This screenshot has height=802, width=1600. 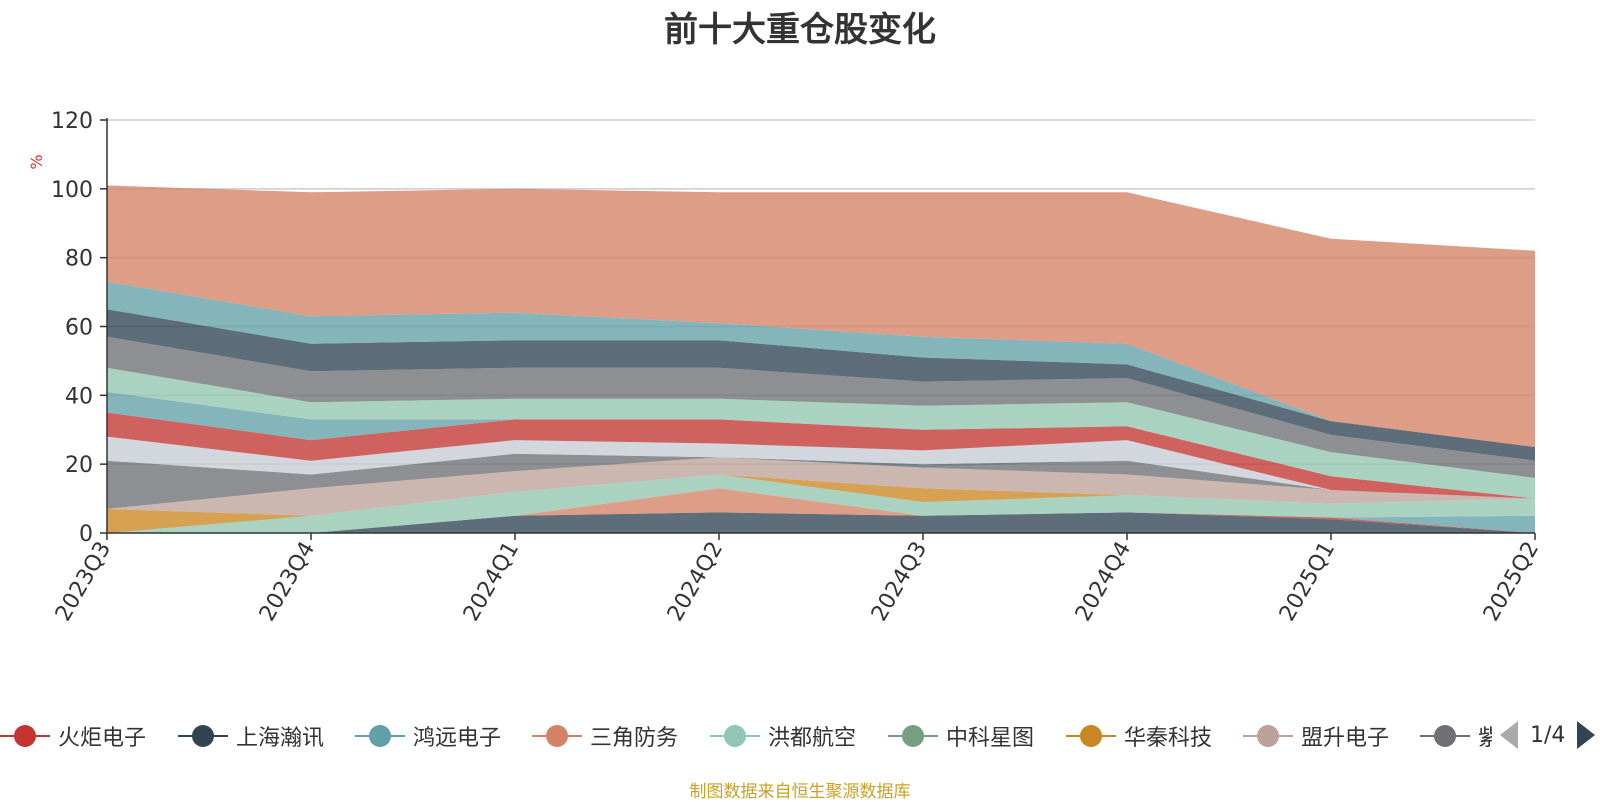 What do you see at coordinates (102, 738) in the screenshot?
I see `legend-label: 火炬电子` at bounding box center [102, 738].